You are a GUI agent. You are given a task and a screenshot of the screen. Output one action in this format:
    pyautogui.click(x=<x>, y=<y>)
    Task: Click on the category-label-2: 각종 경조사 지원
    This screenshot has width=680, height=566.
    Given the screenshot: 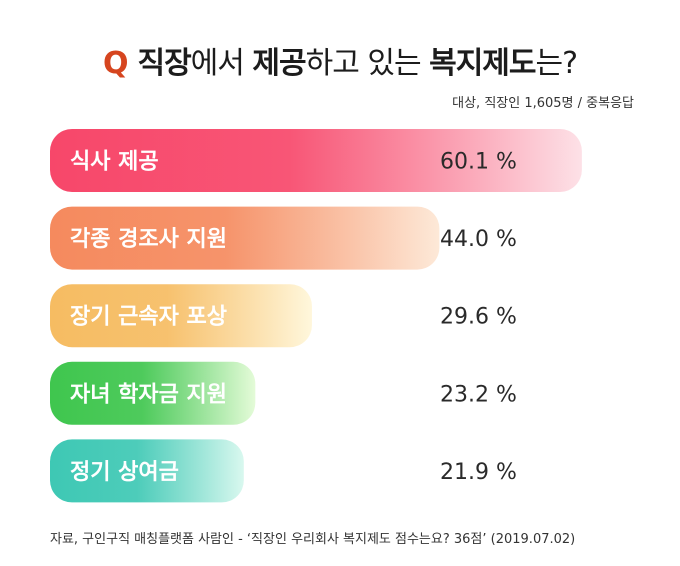 What is the action you would take?
    pyautogui.click(x=148, y=239)
    